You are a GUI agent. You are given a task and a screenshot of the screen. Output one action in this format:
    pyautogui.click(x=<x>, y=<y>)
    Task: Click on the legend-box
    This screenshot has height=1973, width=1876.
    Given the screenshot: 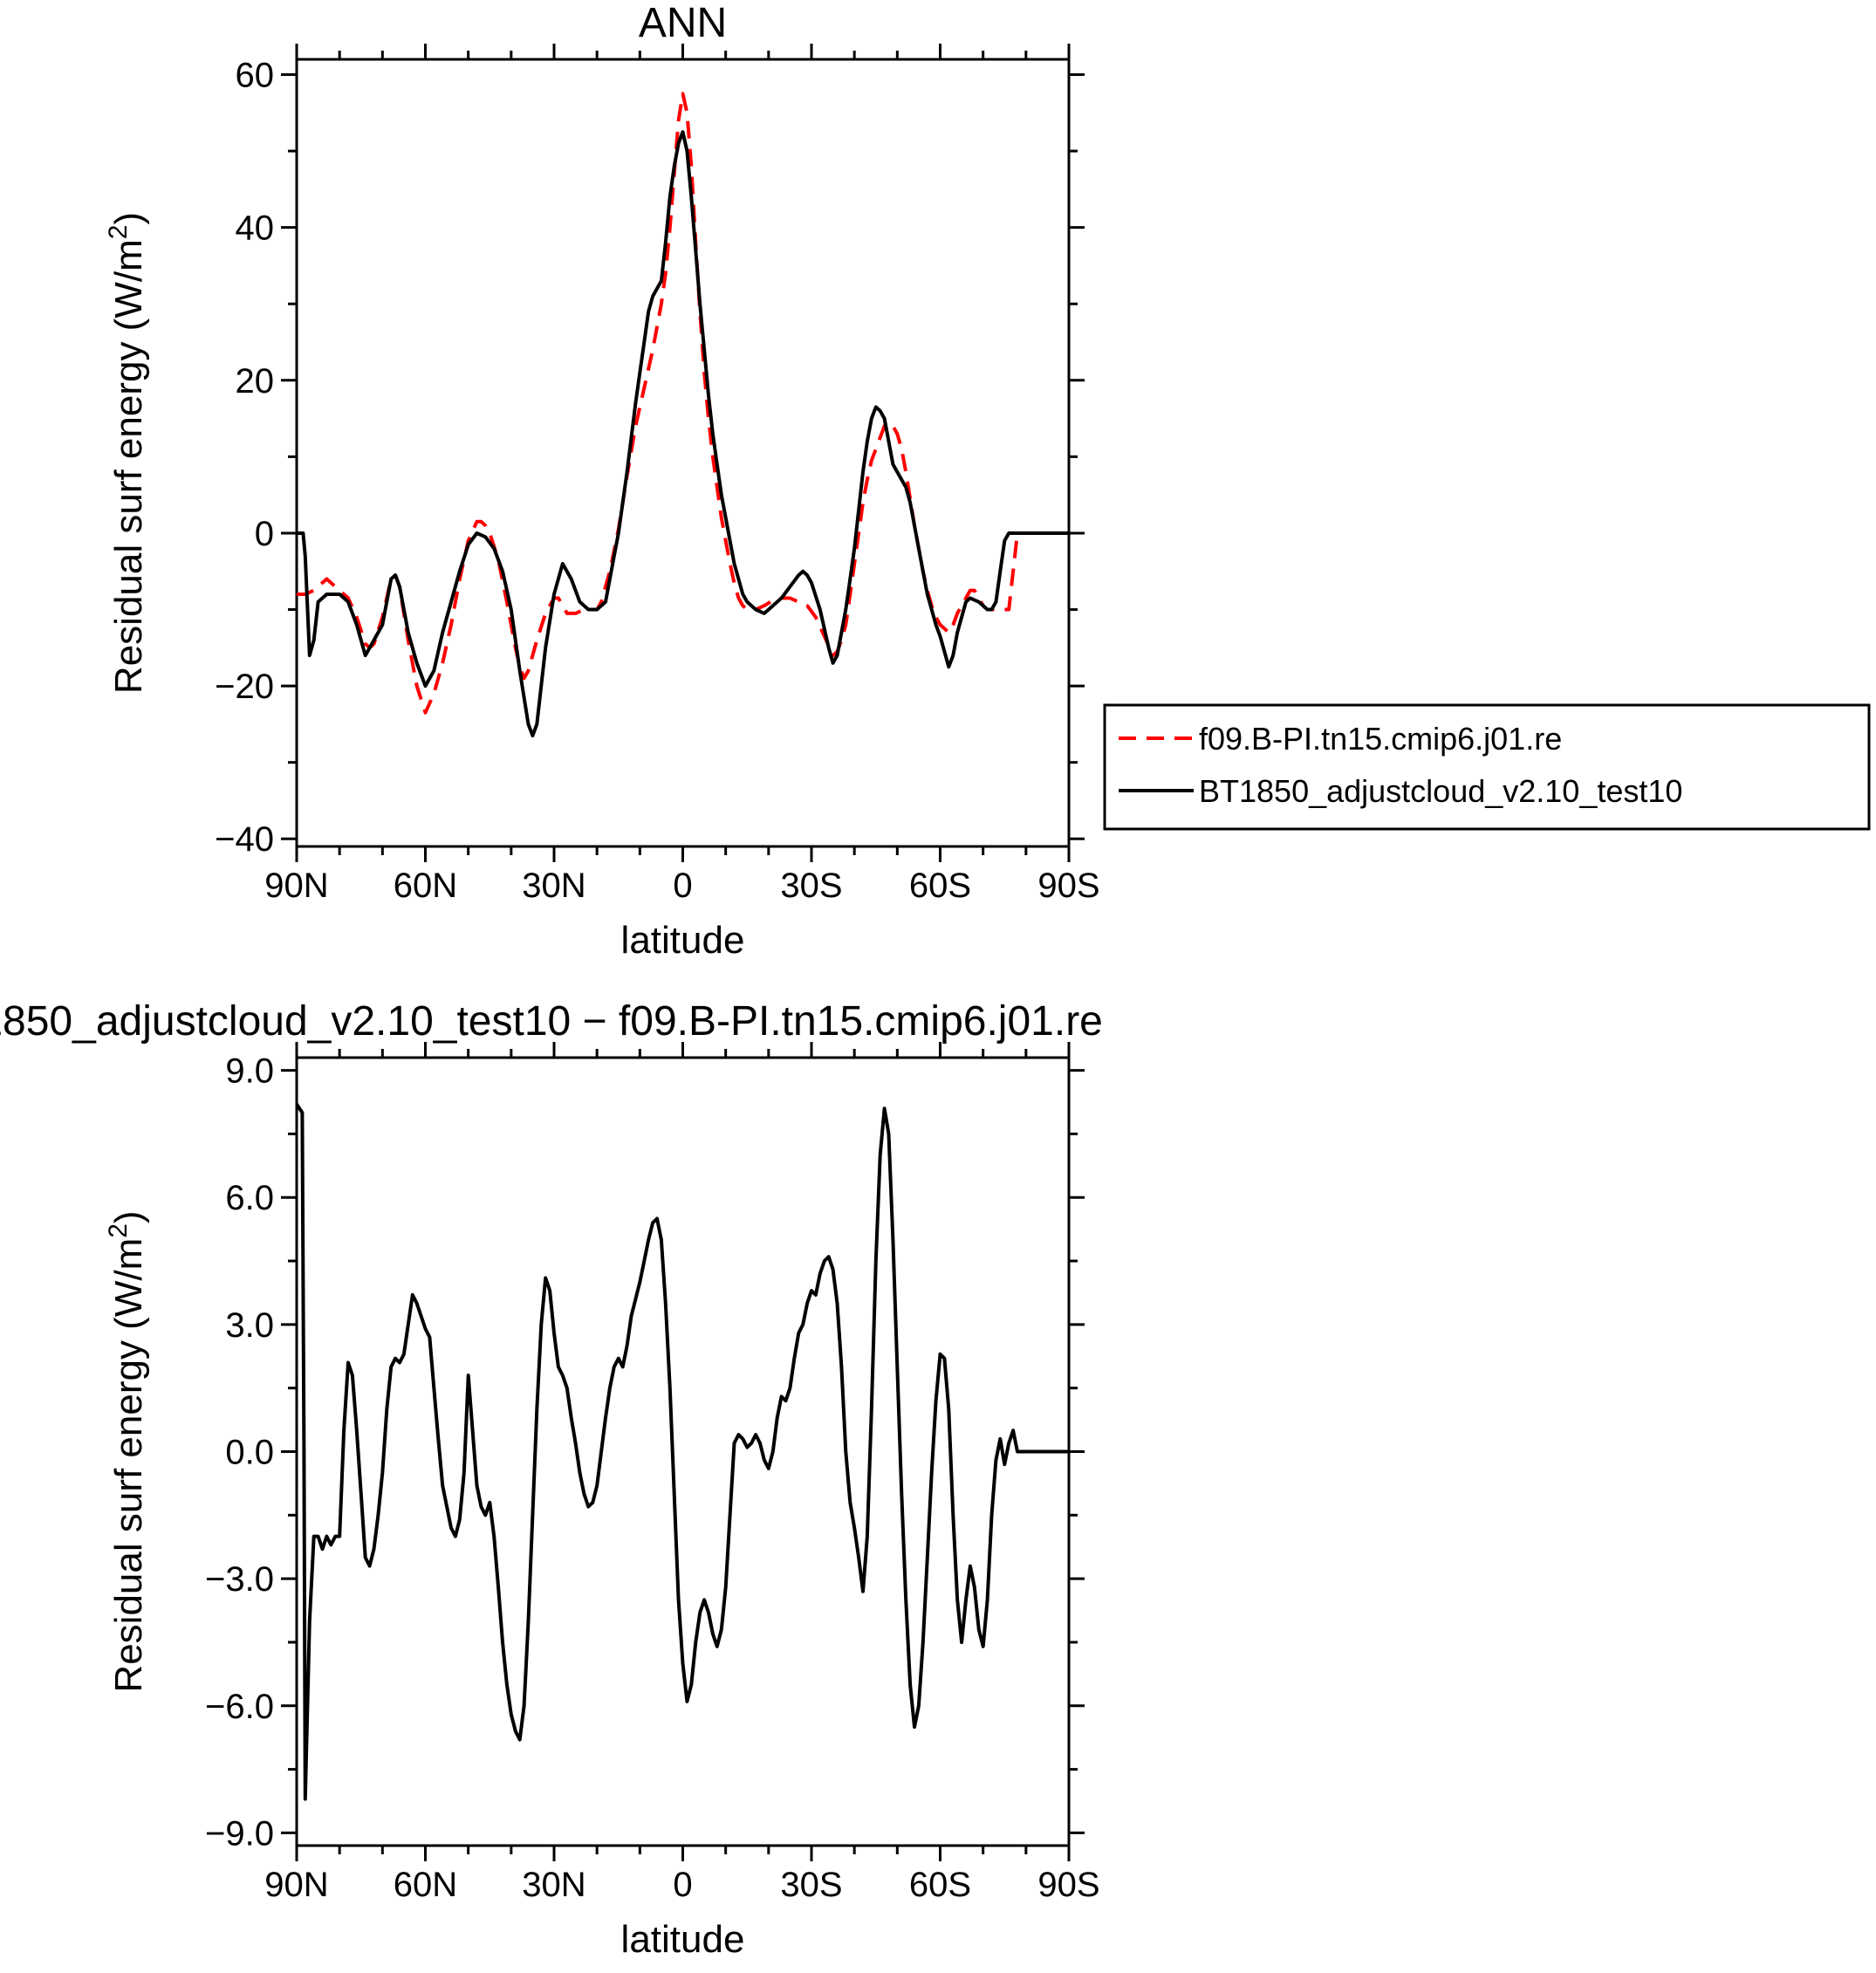 What is the action you would take?
    pyautogui.click(x=1487, y=767)
    